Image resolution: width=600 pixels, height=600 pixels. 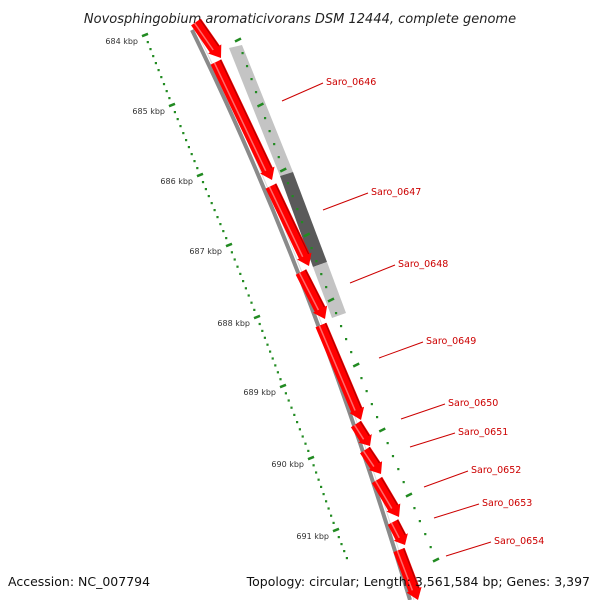 What do you see at coordinates (287, 464) in the screenshot?
I see `tick-label: 690 kbp` at bounding box center [287, 464].